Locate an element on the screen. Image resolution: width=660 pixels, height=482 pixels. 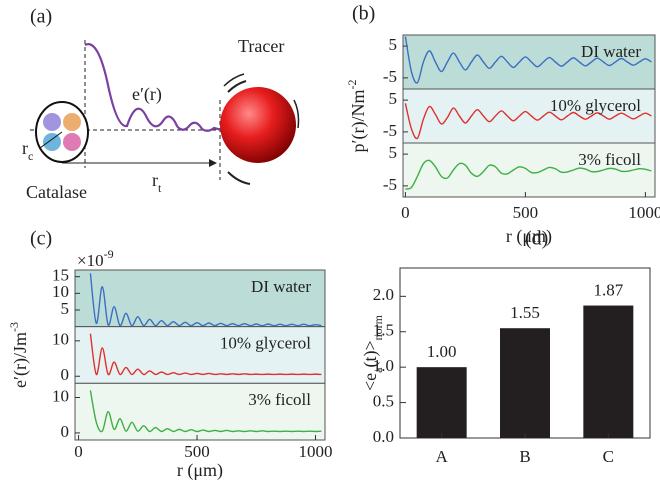
rc-label: rc is located at coordinates (27, 150).